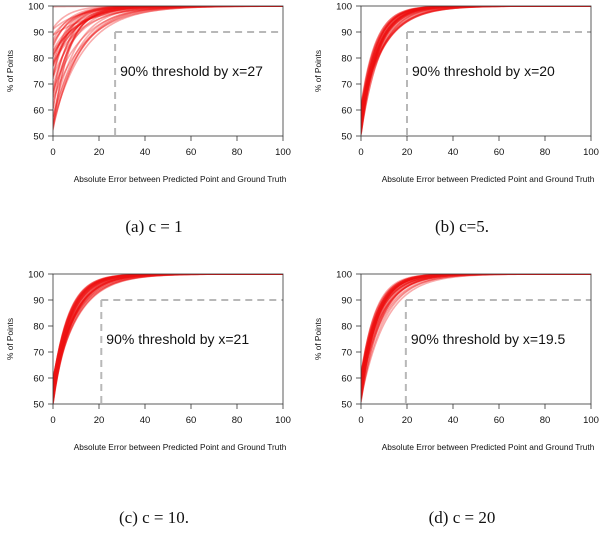 The image size is (616, 536). What do you see at coordinates (483, 71) in the screenshot?
I see `threshold-label: 90% threshold by x=20` at bounding box center [483, 71].